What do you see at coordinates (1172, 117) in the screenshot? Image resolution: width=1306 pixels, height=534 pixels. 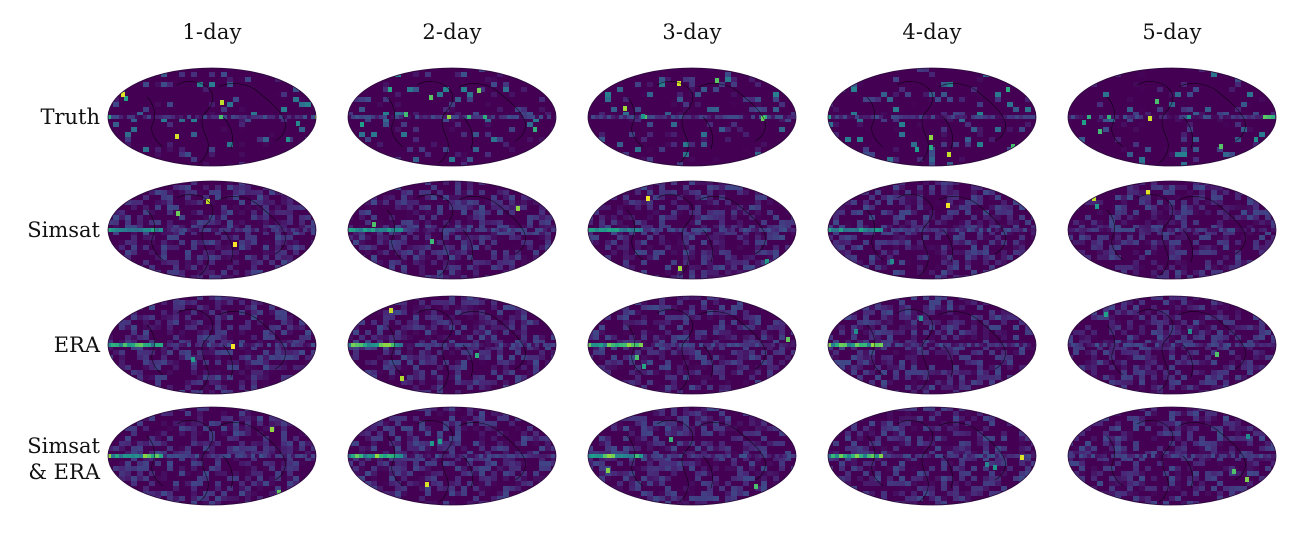 I see `map-truth-5-day` at bounding box center [1172, 117].